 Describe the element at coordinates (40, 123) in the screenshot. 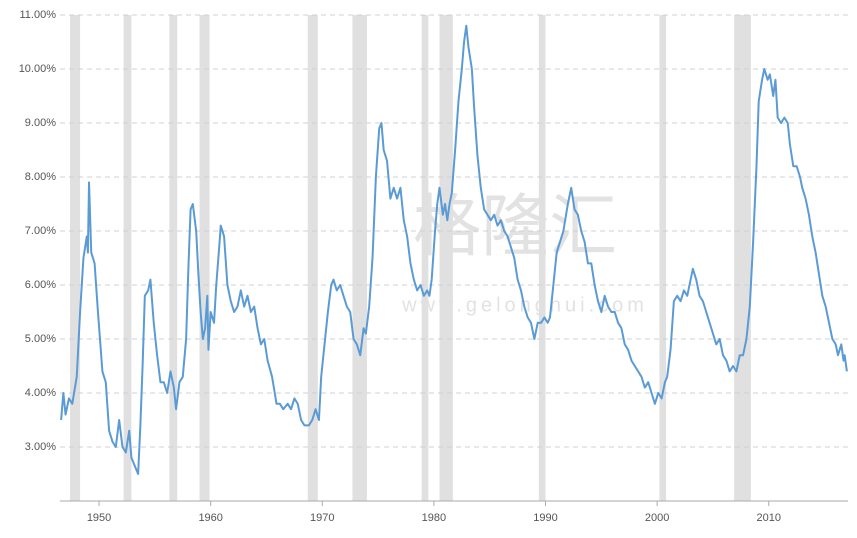

I see `y-tick-label: 9.00%` at that location.